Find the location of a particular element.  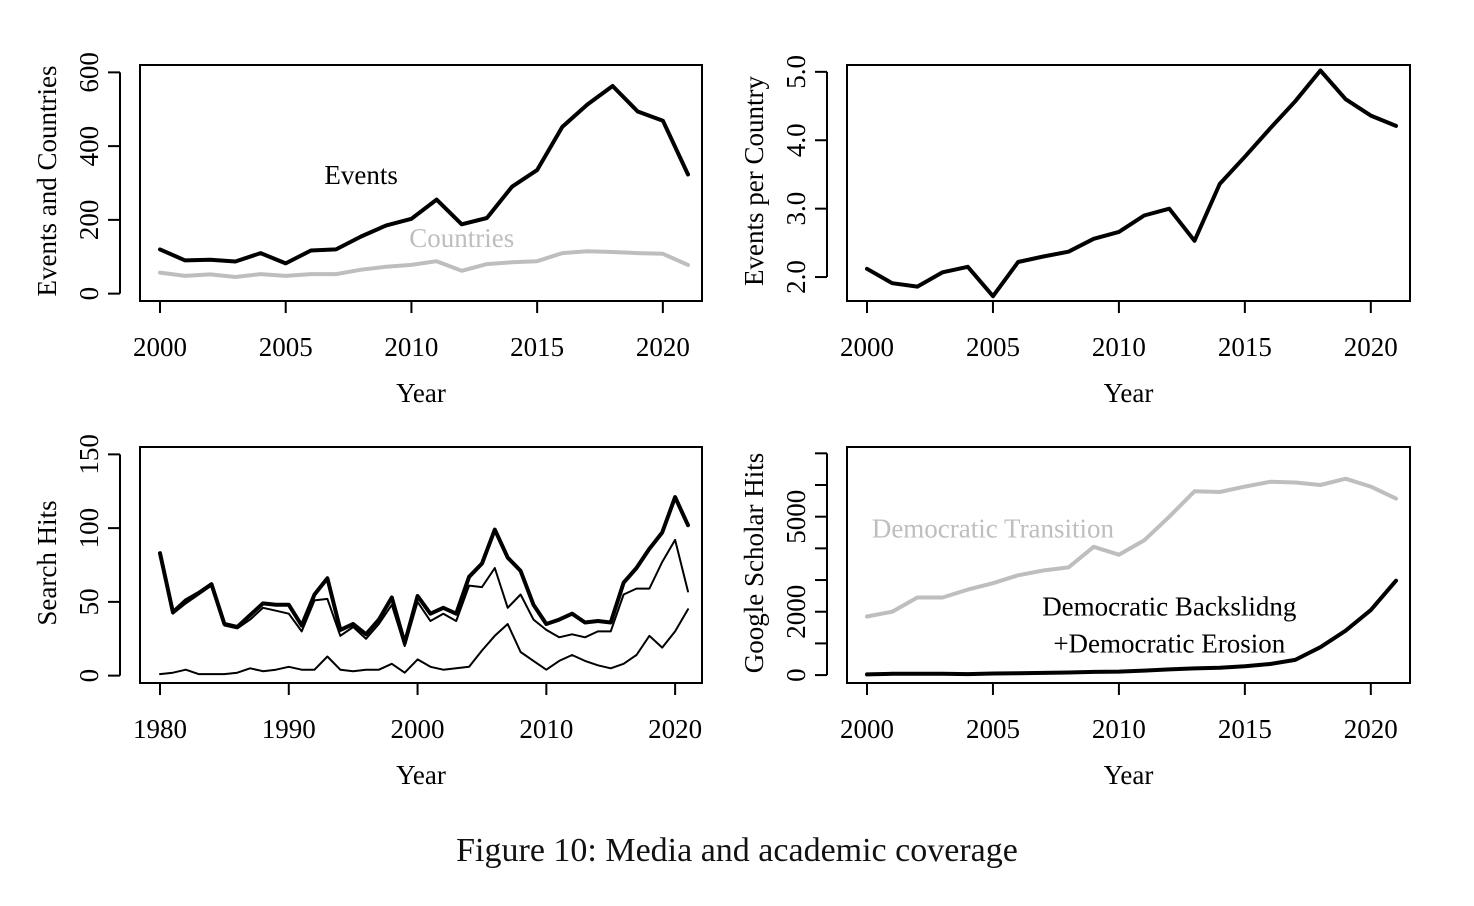

x-tick-label: 1990 is located at coordinates (289, 729).